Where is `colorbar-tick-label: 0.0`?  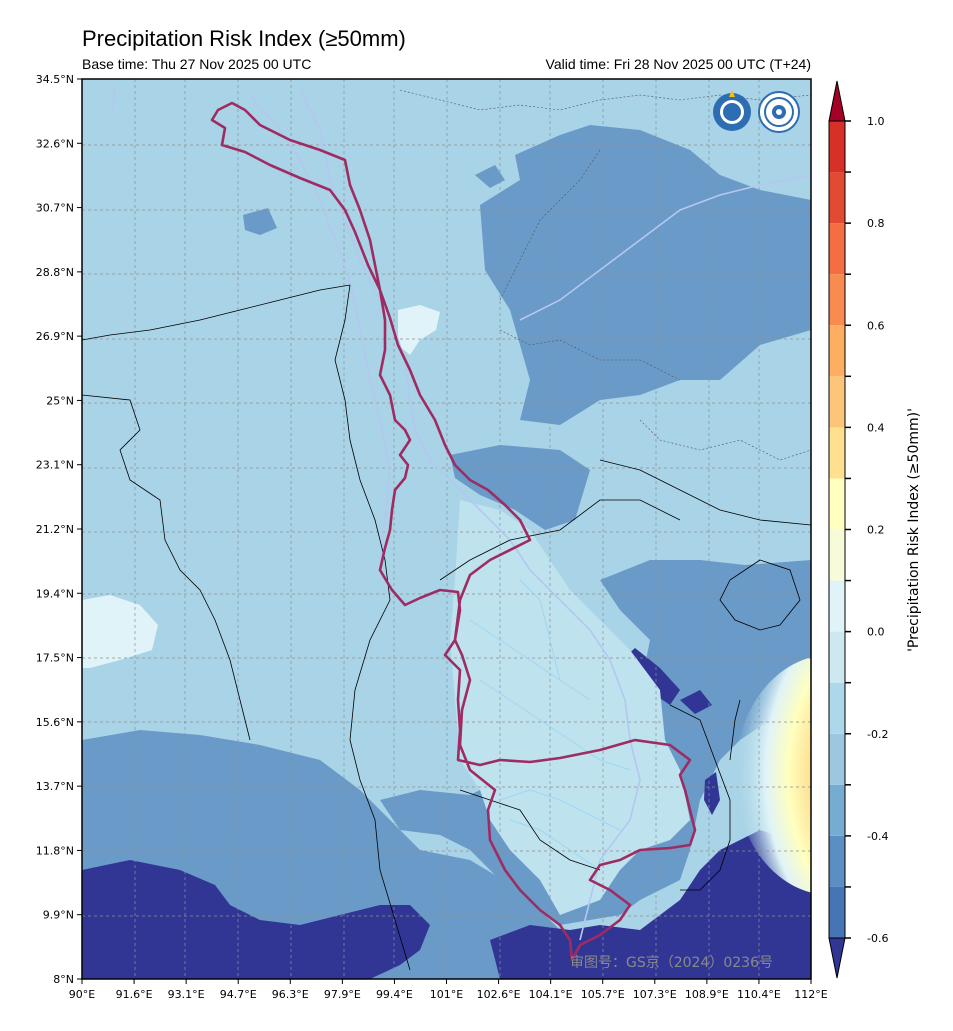
colorbar-tick-label: 0.0 is located at coordinates (876, 632).